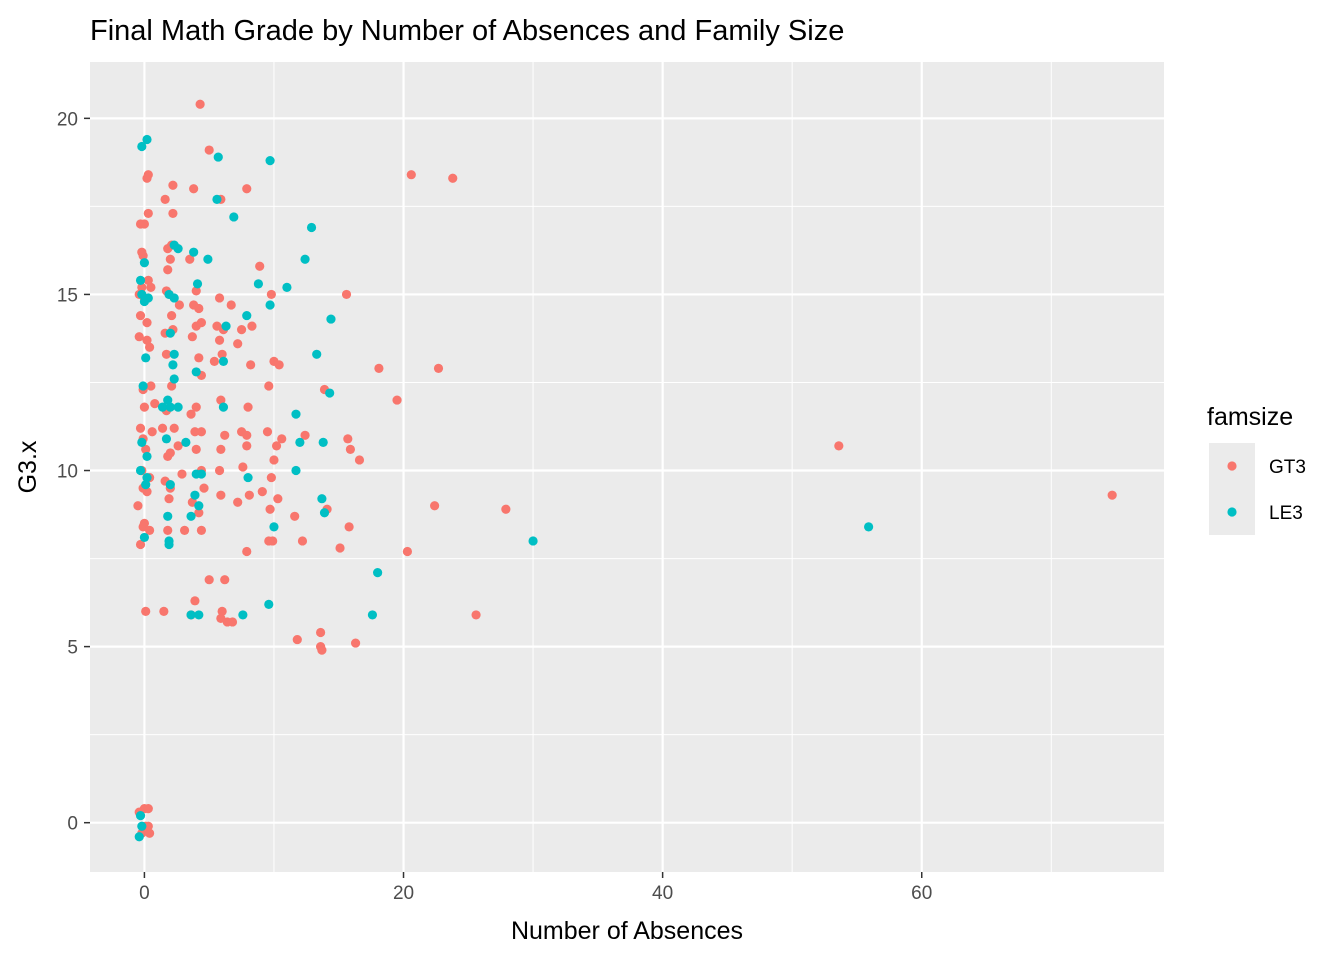 The height and width of the screenshot is (960, 1344). What do you see at coordinates (1286, 513) in the screenshot?
I see `legend-label: LE3` at bounding box center [1286, 513].